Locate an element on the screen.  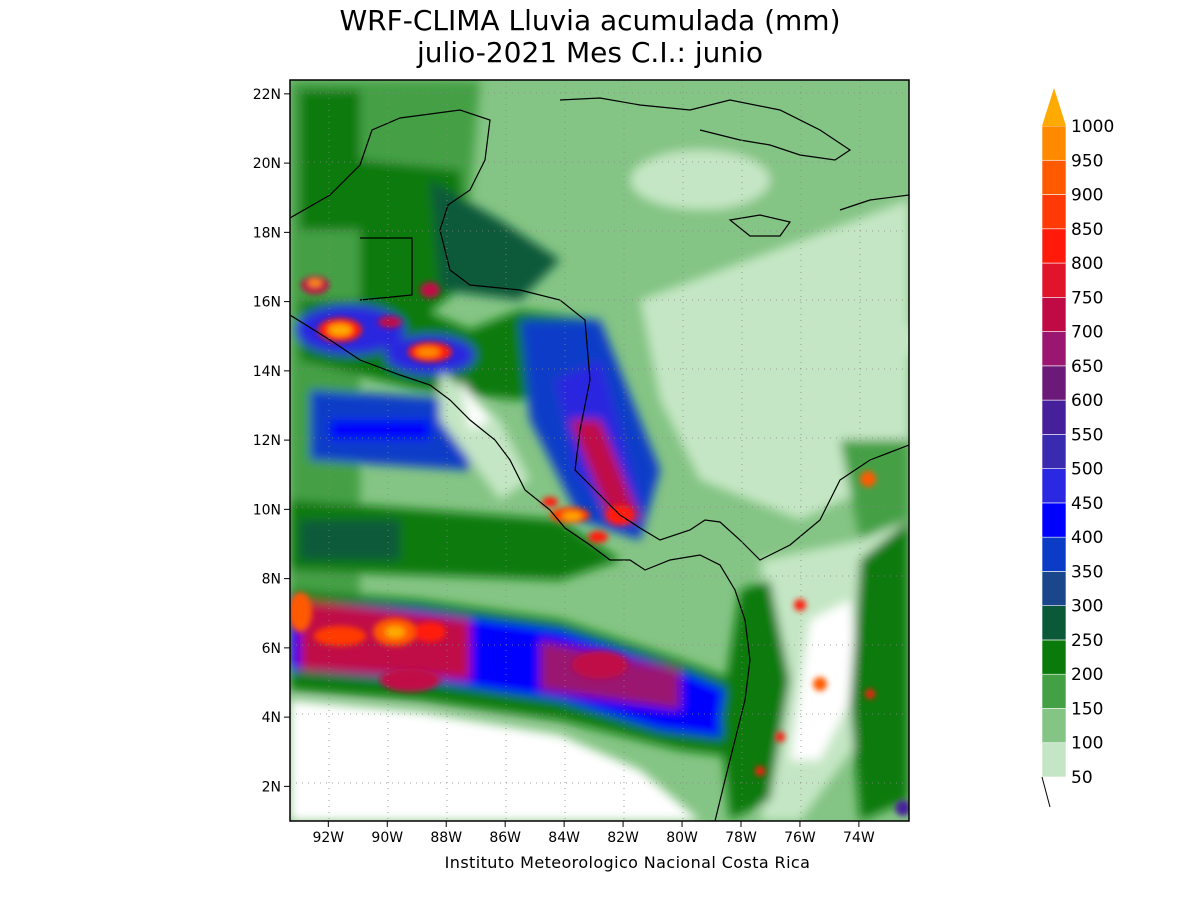
colorbar-label: 500 is located at coordinates (1087, 470).